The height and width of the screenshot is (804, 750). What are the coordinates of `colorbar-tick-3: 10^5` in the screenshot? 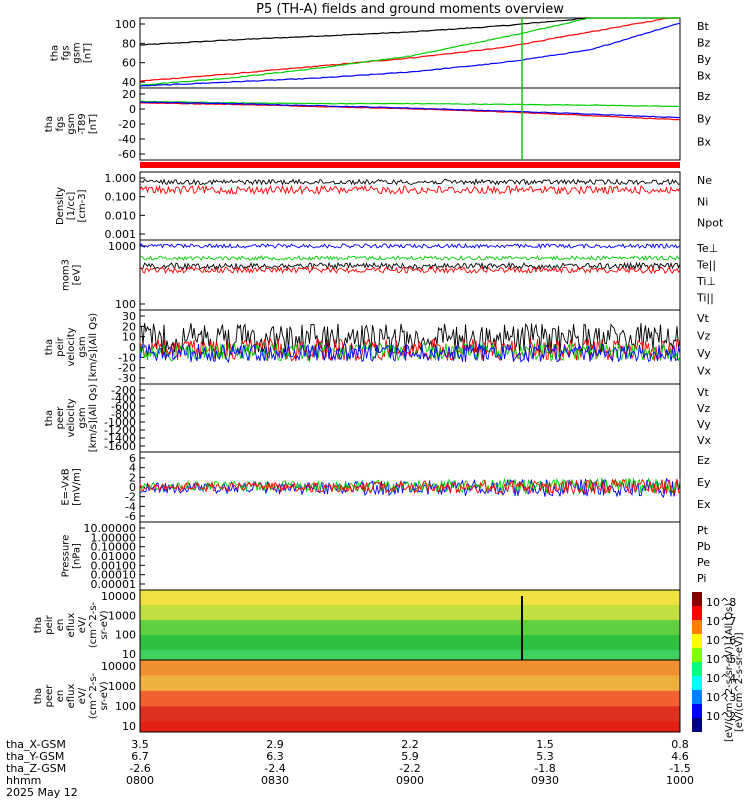 It's located at (721, 659).